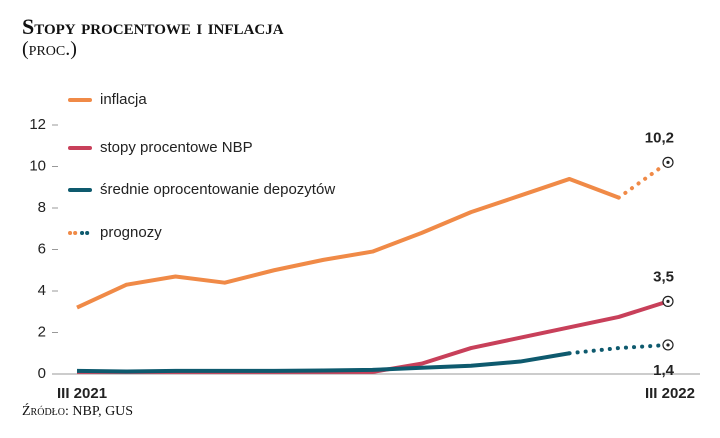 Image resolution: width=720 pixels, height=438 pixels. Describe the element at coordinates (664, 370) in the screenshot. I see `end-label: 1,4` at that location.